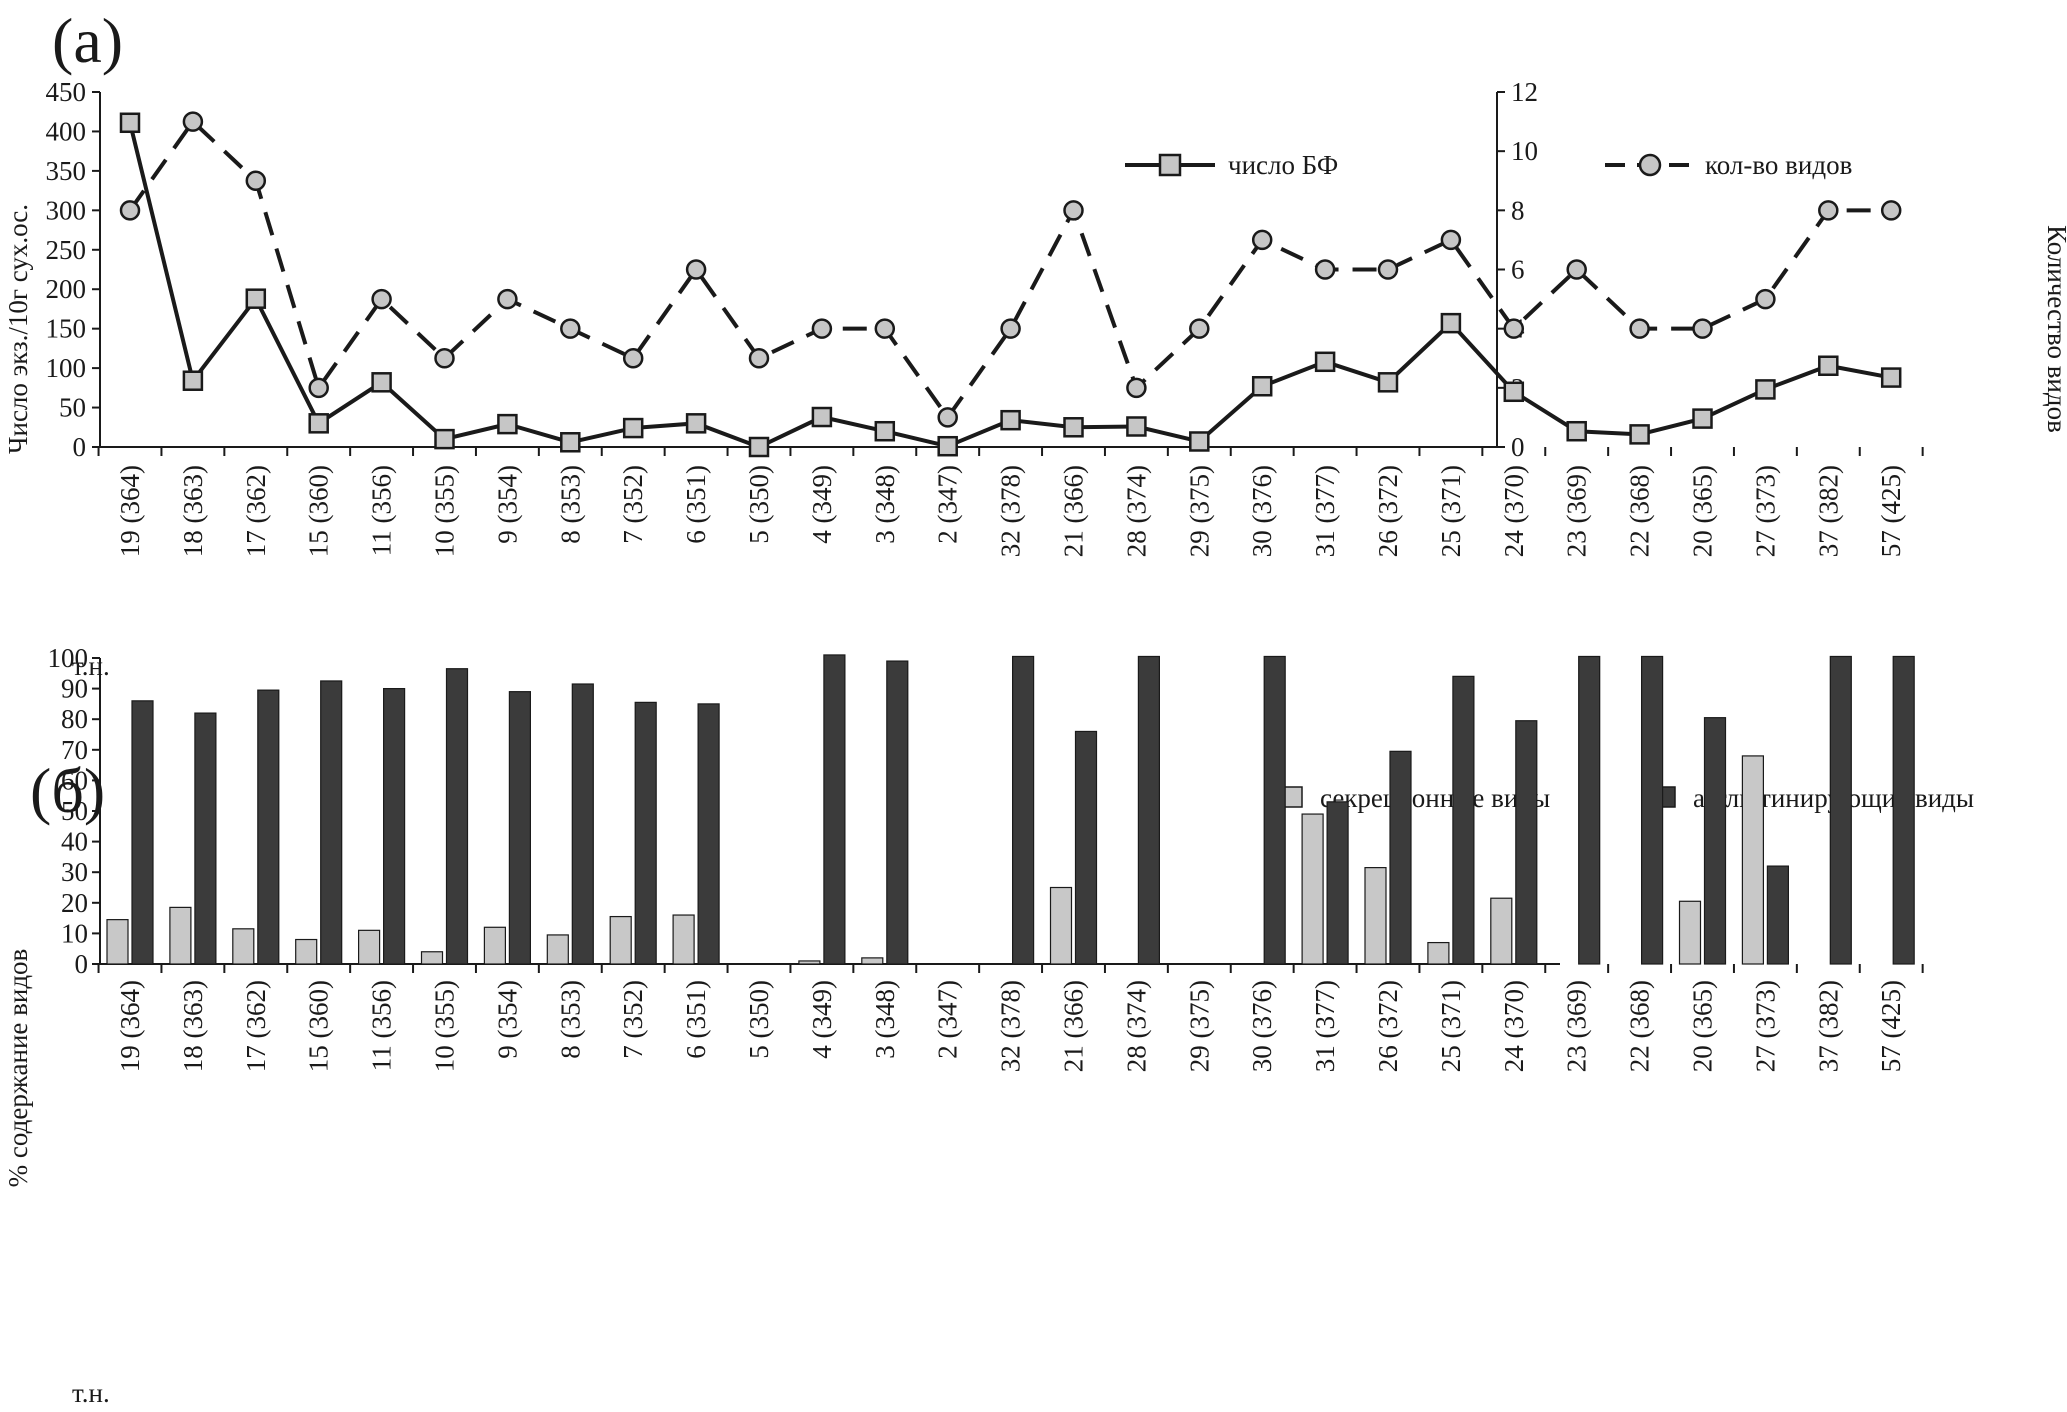 The image size is (2067, 1412). I want to click on x-tick-label-a: 25 (371), so click(1451, 511).